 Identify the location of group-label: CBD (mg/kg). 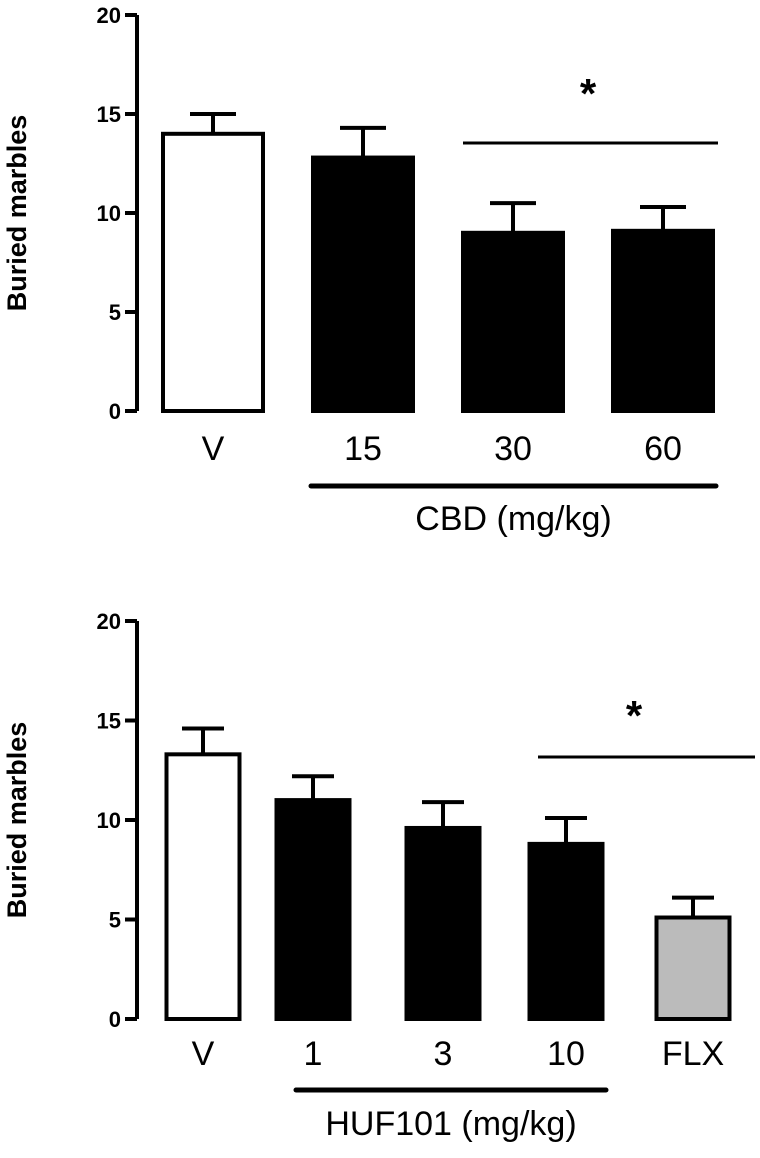
(513, 519).